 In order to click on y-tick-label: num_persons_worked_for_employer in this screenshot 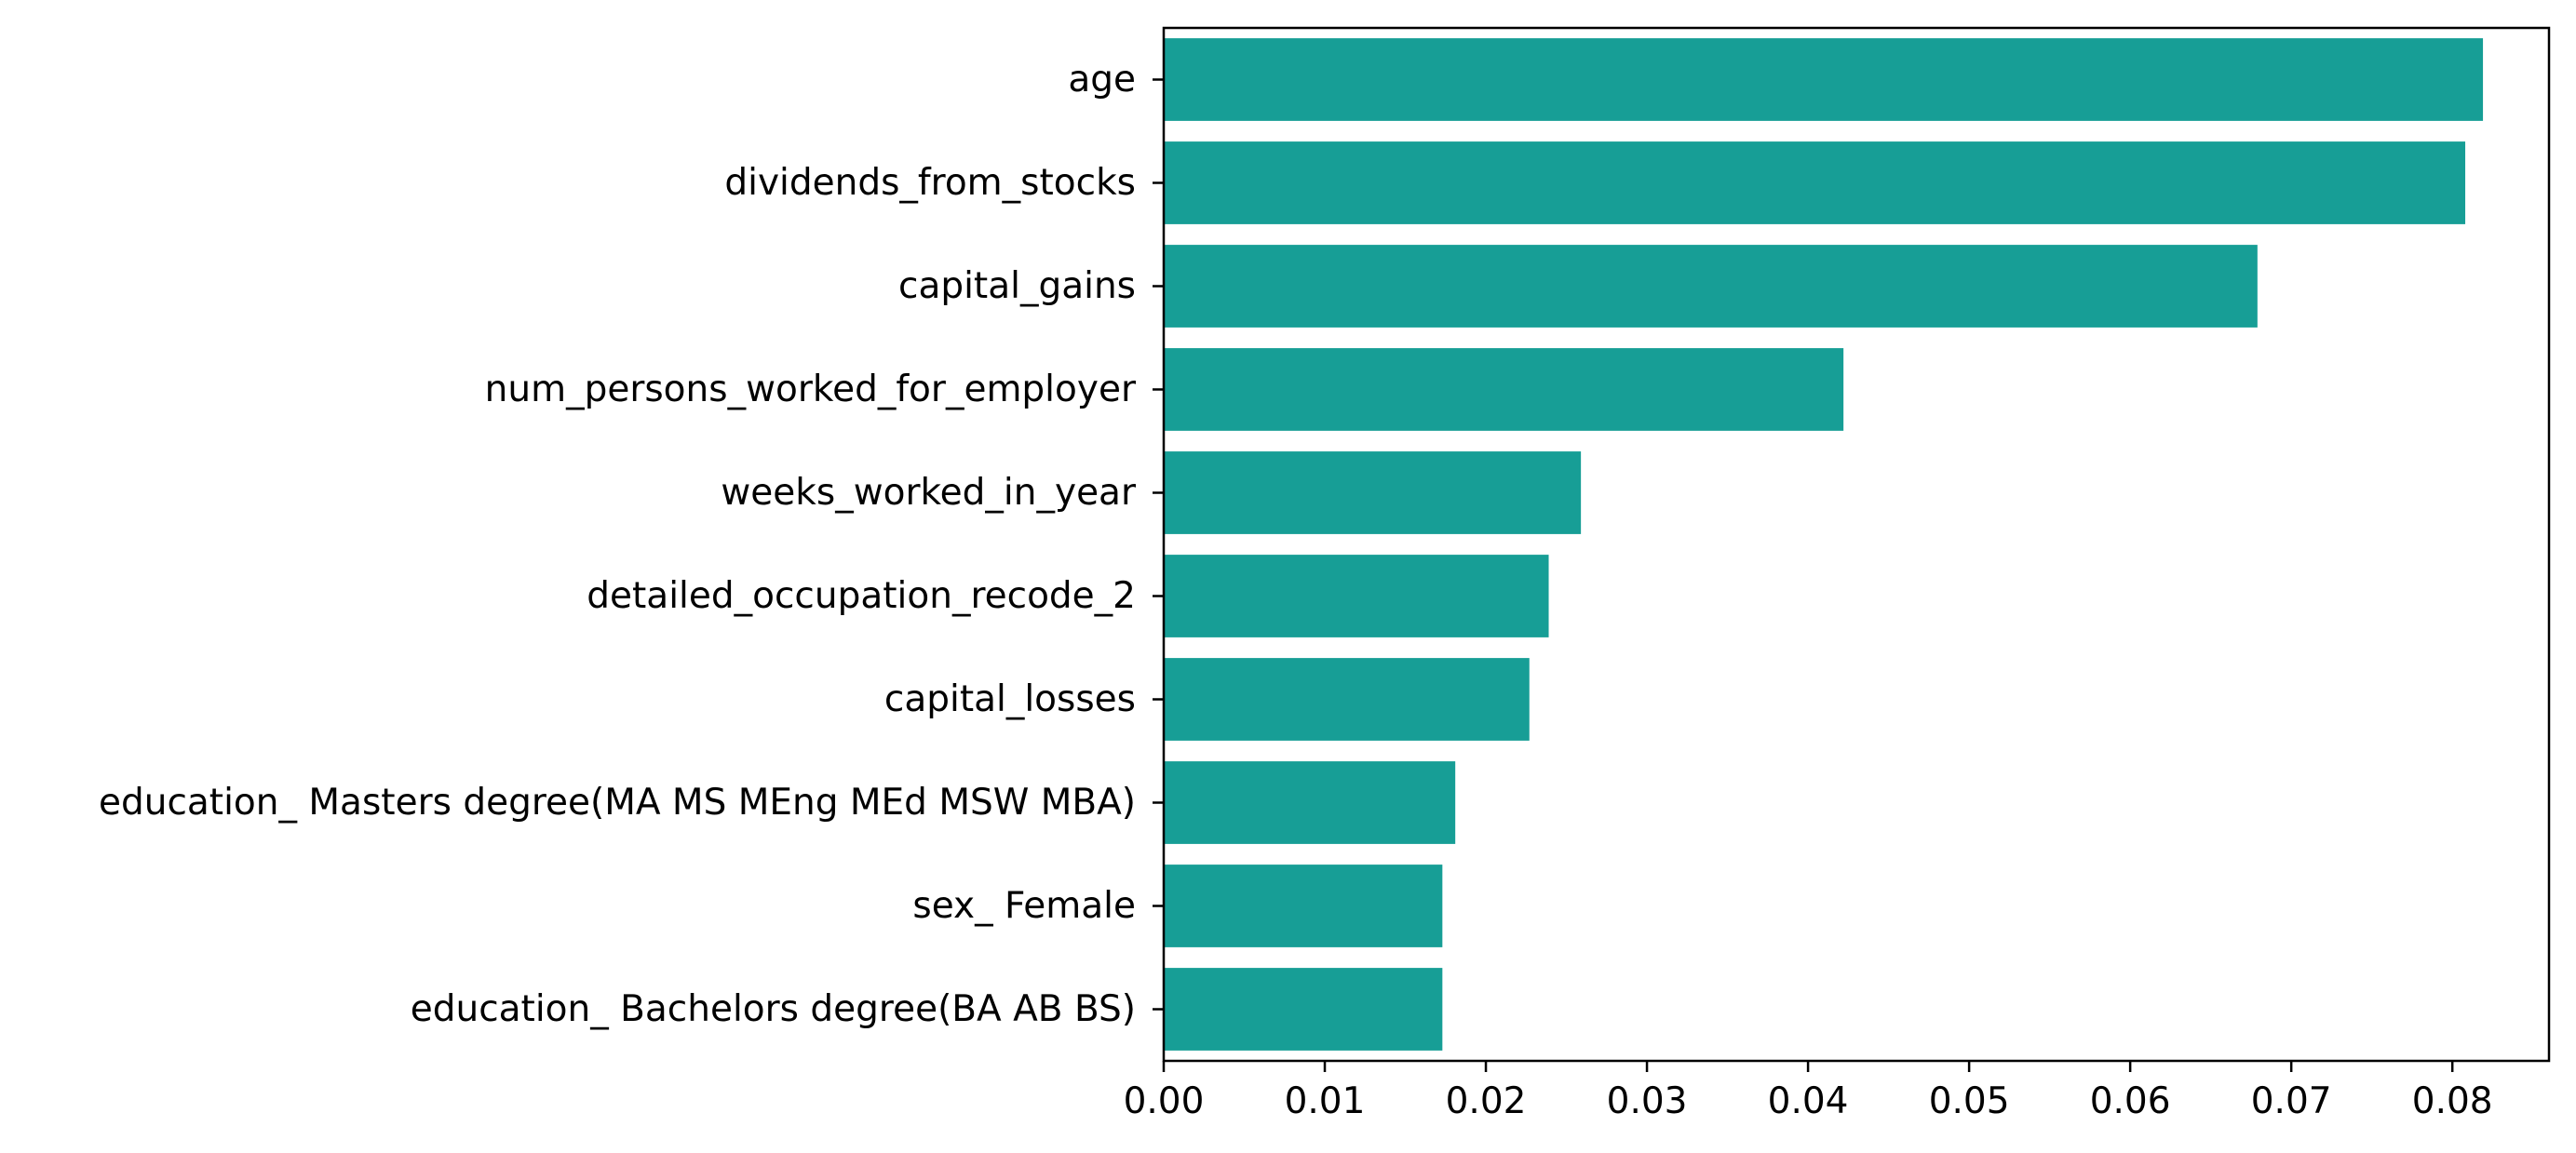, I will do `click(811, 390)`.